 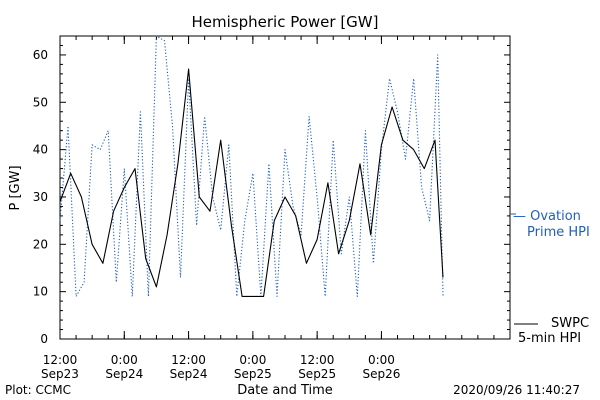 What do you see at coordinates (40, 55) in the screenshot?
I see `y-tick-label: 60` at bounding box center [40, 55].